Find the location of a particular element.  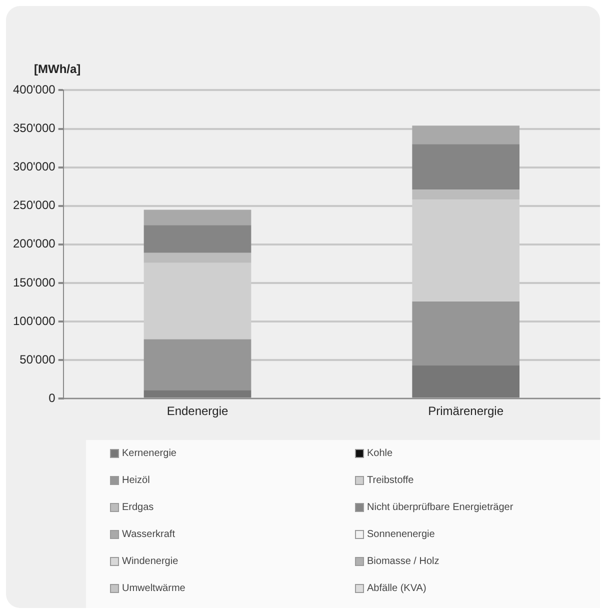

legend-label: Kohle is located at coordinates (380, 454).